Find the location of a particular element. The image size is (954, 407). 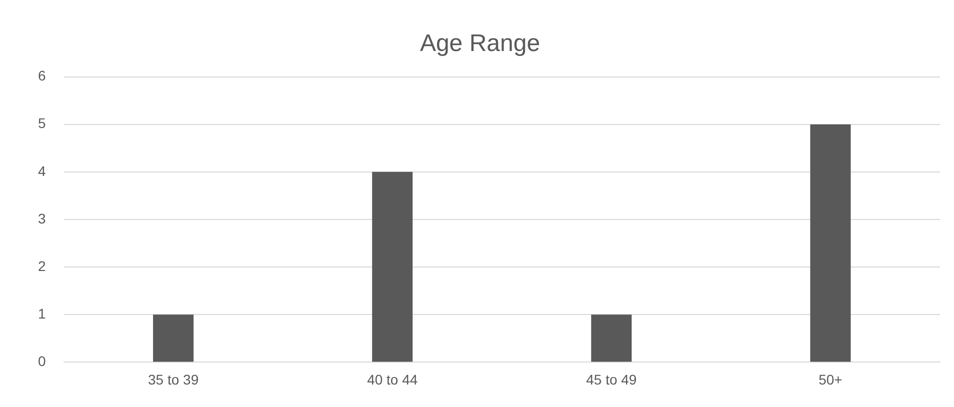

y-tick-label: 0 is located at coordinates (42, 361).